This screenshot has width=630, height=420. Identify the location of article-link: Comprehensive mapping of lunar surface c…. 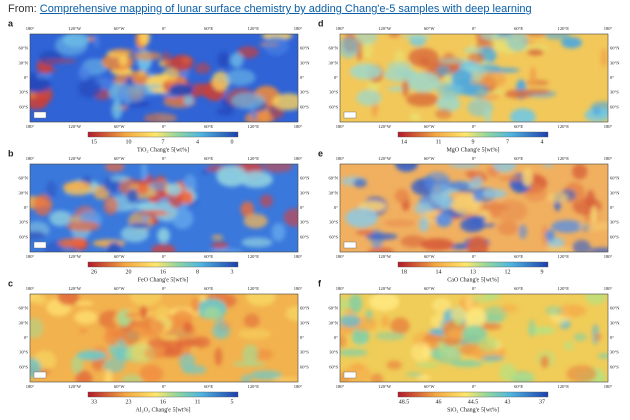
(285, 9).